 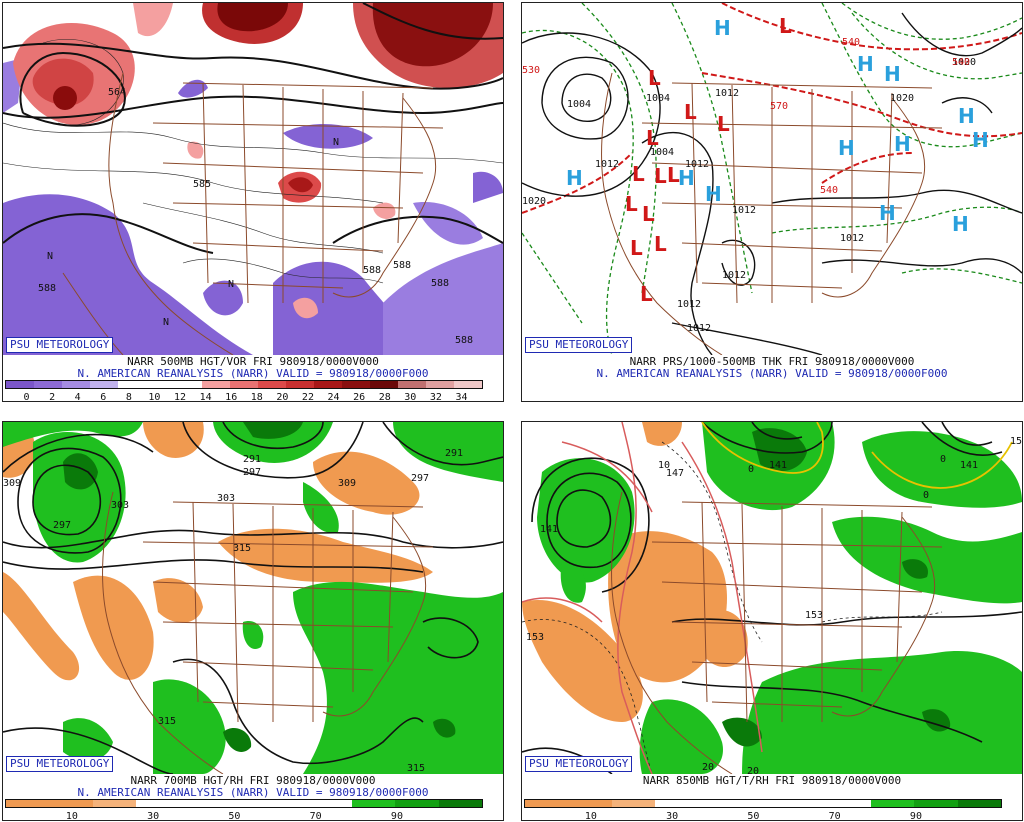 What do you see at coordinates (256, 397) in the screenshot?
I see `colorbar-tick: 18` at bounding box center [256, 397].